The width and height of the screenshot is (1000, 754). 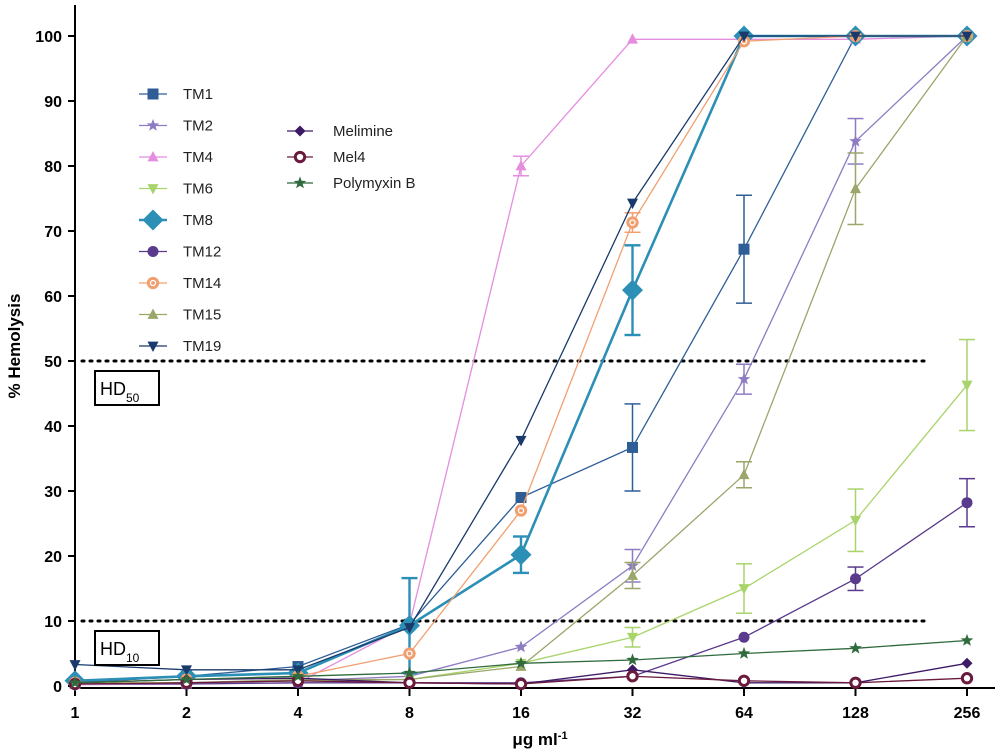 I want to click on x-axis-title-main: μg ml, so click(x=534, y=739).